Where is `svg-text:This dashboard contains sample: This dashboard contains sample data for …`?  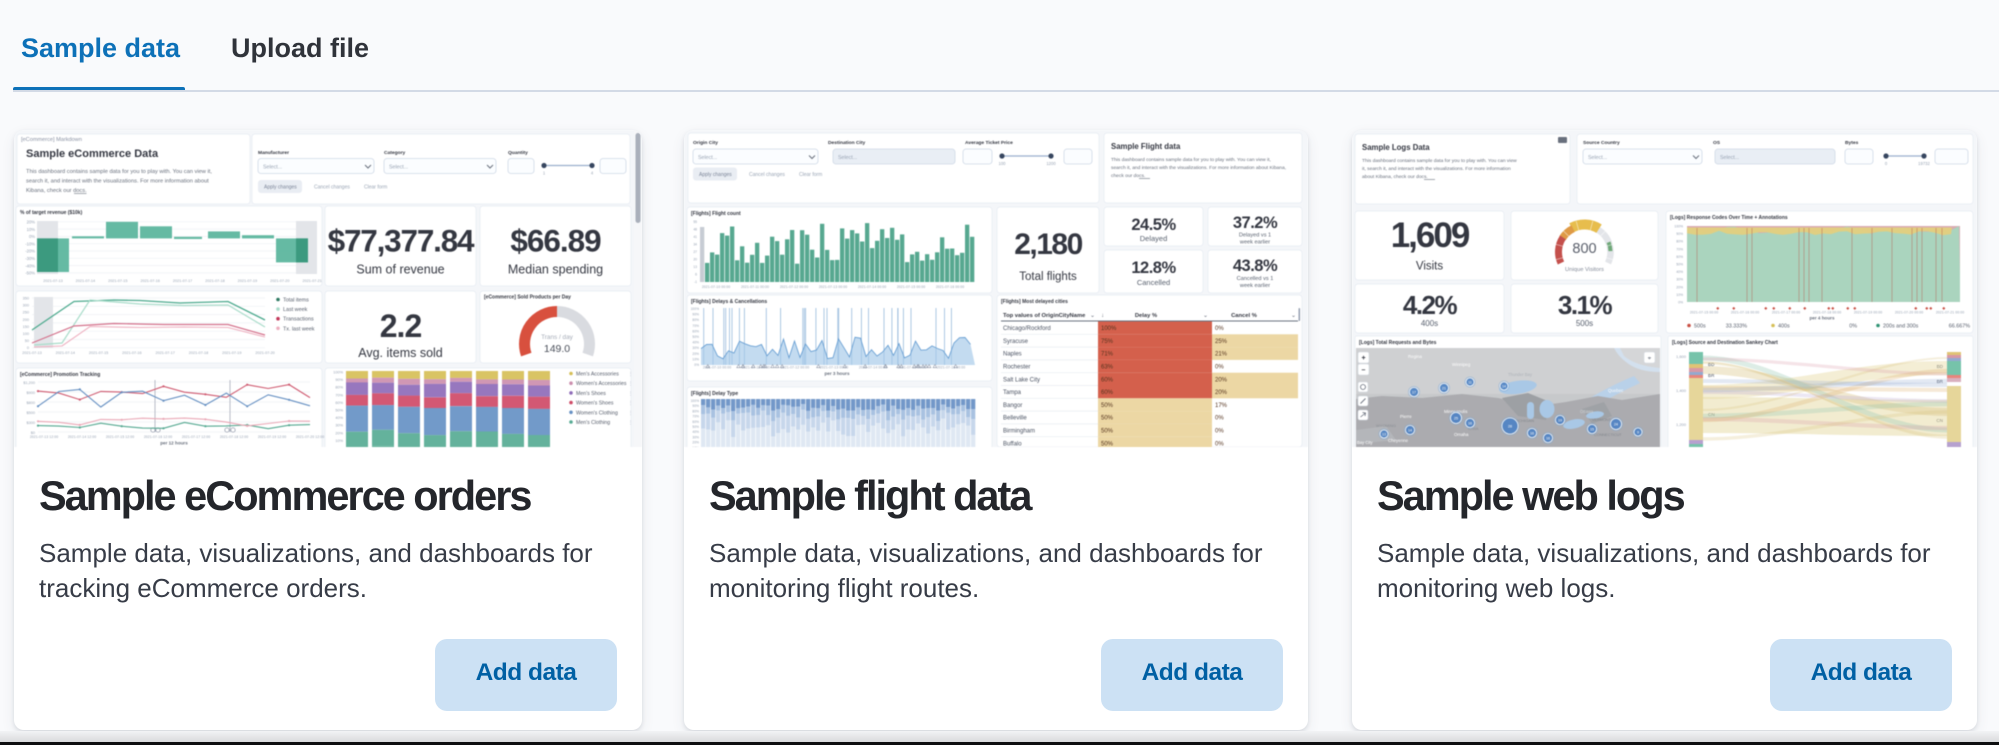 svg-text:This dashboard contains sample: This dashboard contains sample data for … is located at coordinates (1439, 161).